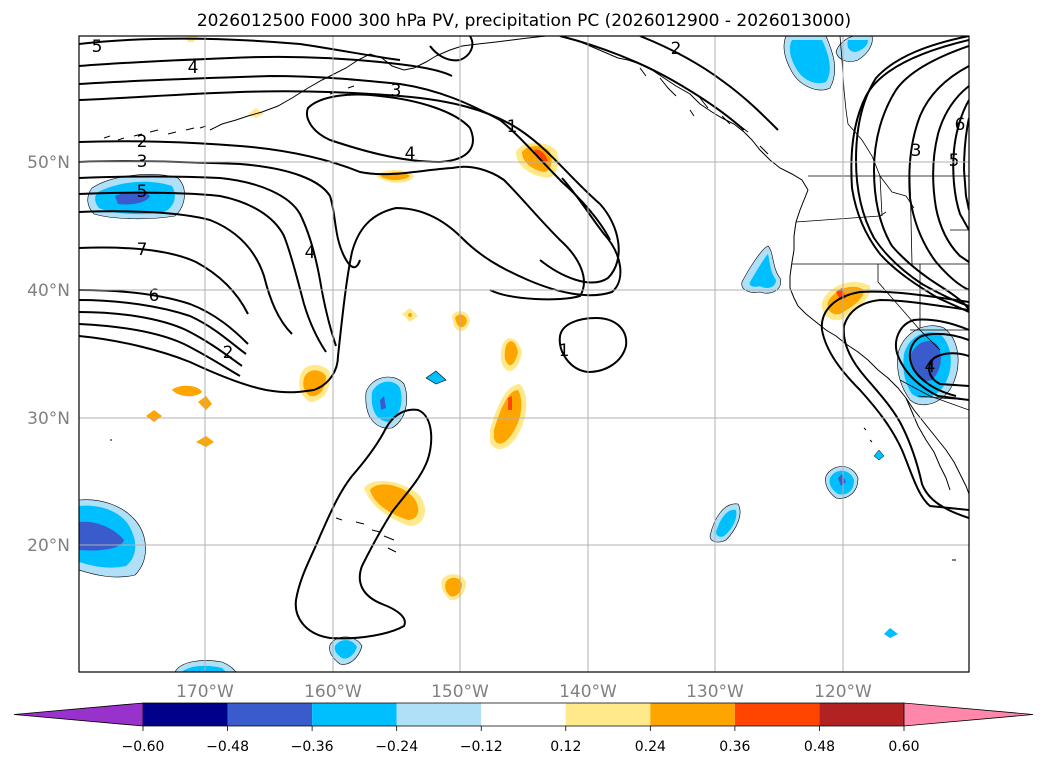 The height and width of the screenshot is (765, 1047). Describe the element at coordinates (903, 747) in the screenshot. I see `colorbar-tick-label: 0.60` at that location.